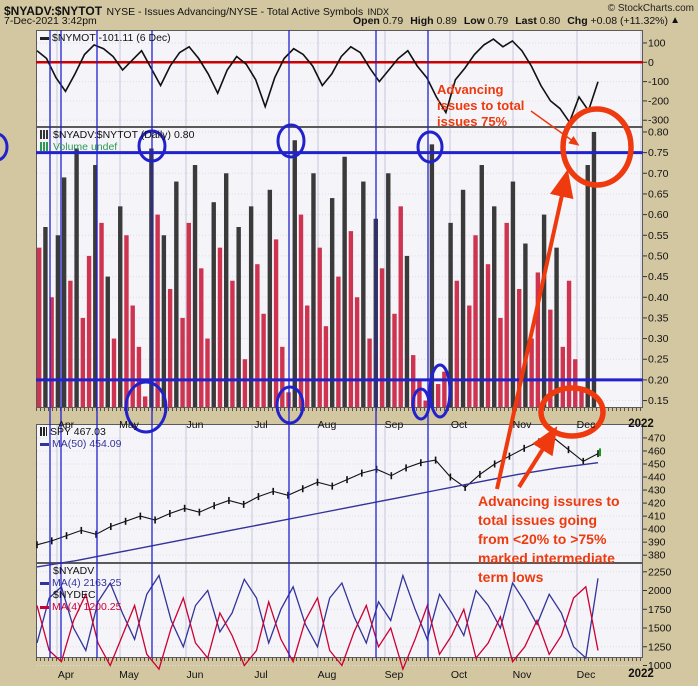 This screenshot has width=698, height=686. Describe the element at coordinates (657, 517) in the screenshot. I see `y-tick-label: 410` at that location.